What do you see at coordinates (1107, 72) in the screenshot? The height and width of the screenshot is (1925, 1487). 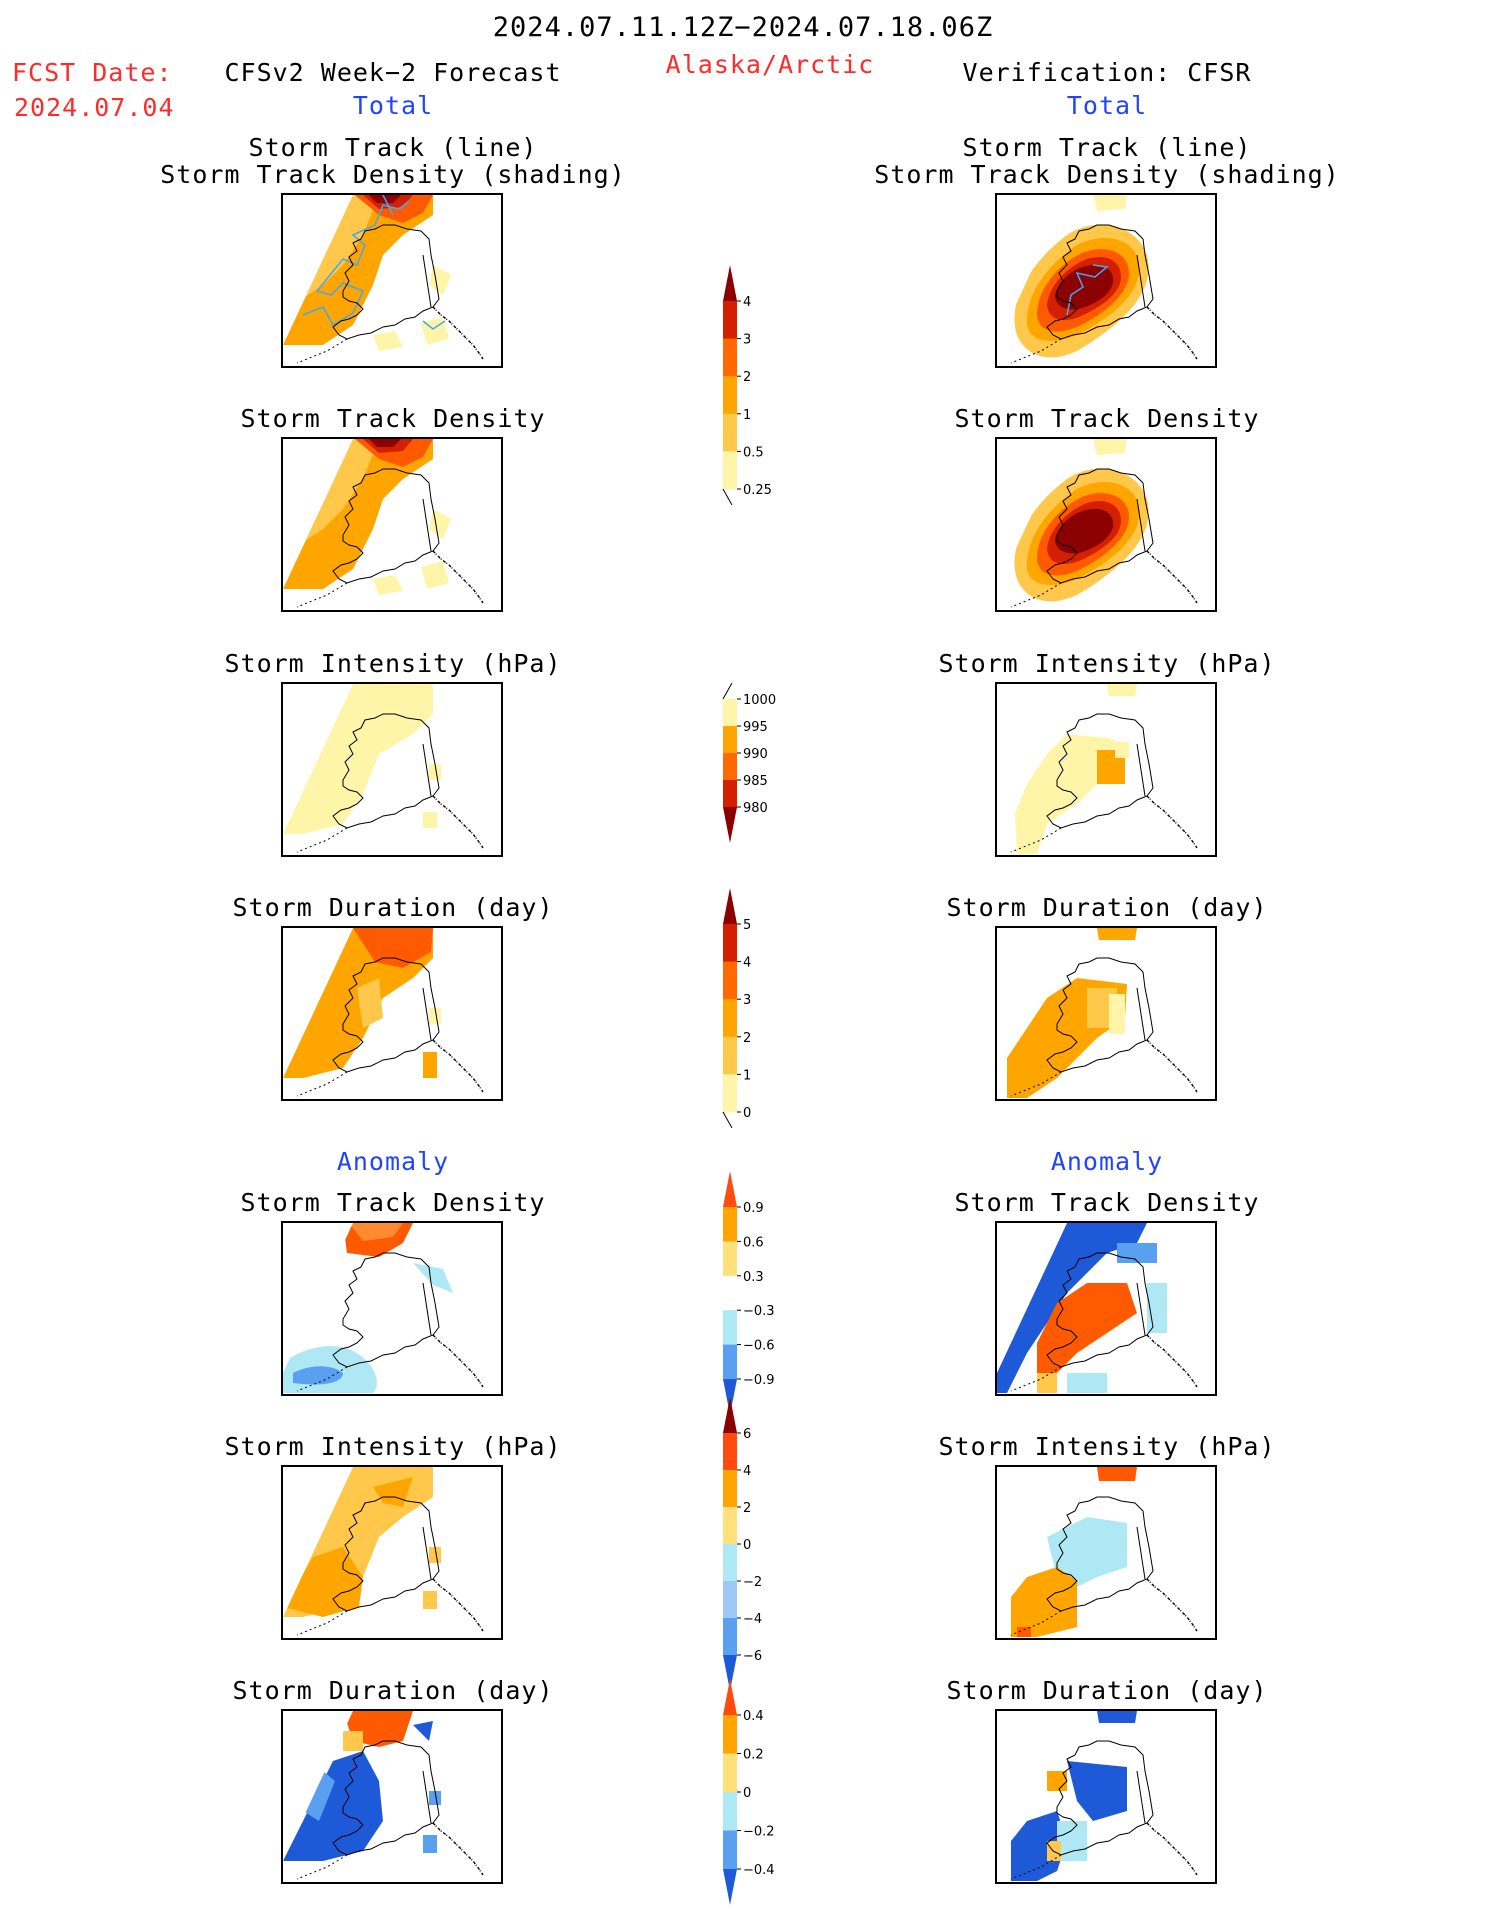 I see `right-column-title: Verification: CFSR` at bounding box center [1107, 72].